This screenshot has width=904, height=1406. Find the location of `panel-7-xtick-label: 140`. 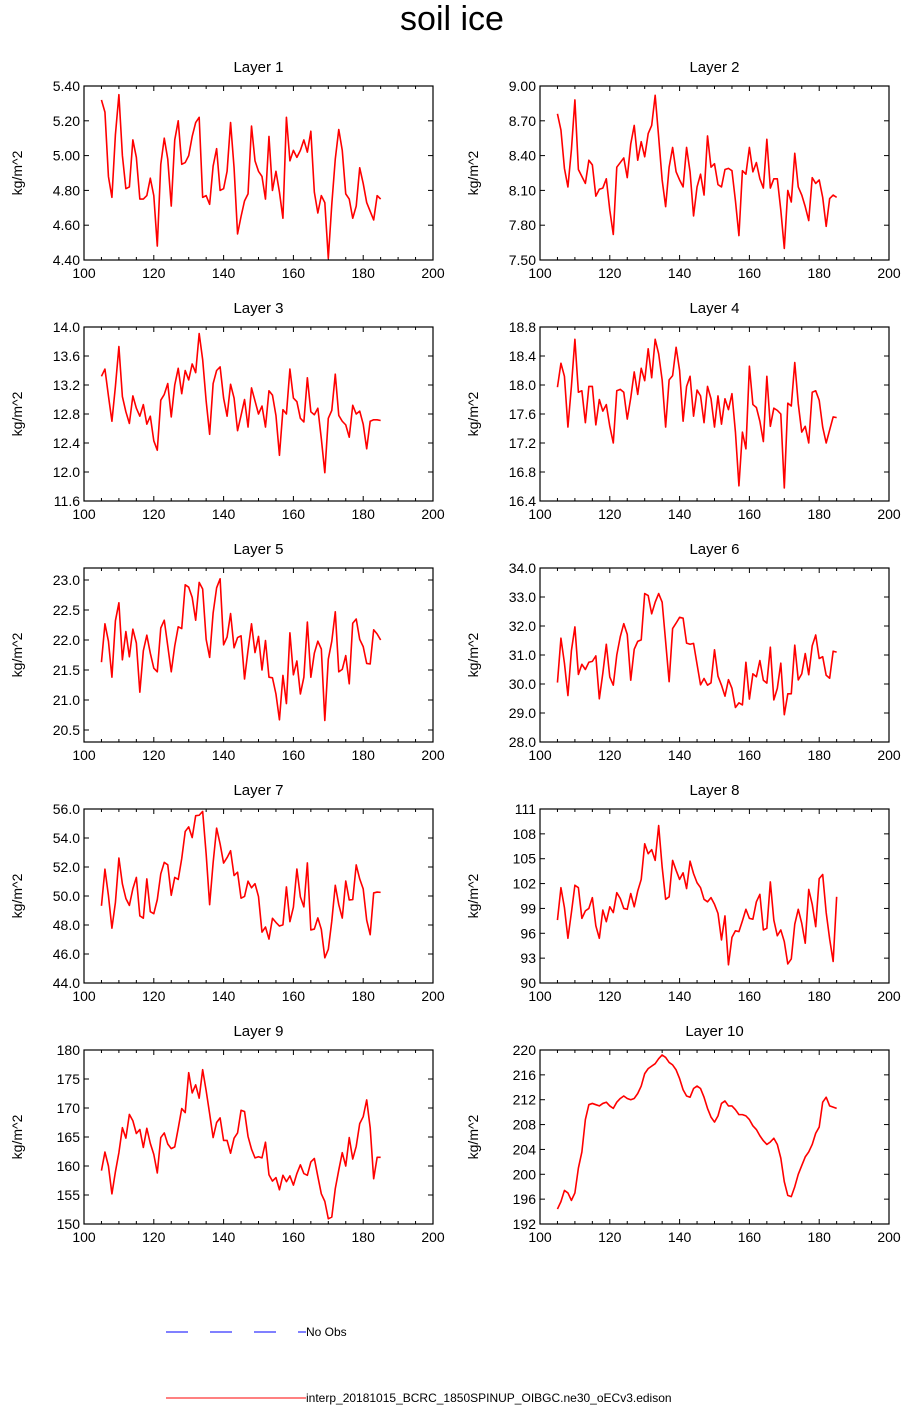

panel-7-xtick-label: 140 is located at coordinates (224, 996).